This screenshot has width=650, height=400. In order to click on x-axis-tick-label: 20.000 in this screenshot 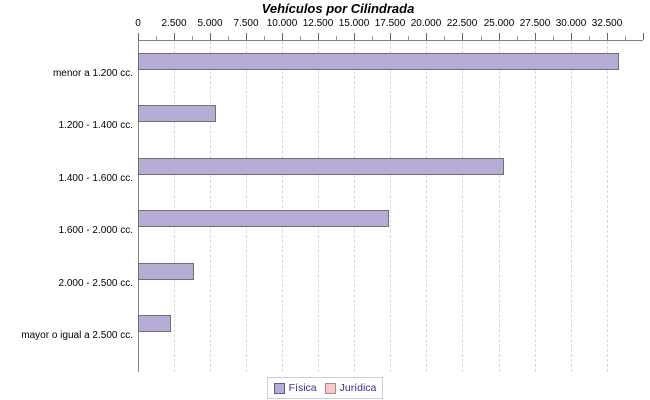, I will do `click(426, 23)`.